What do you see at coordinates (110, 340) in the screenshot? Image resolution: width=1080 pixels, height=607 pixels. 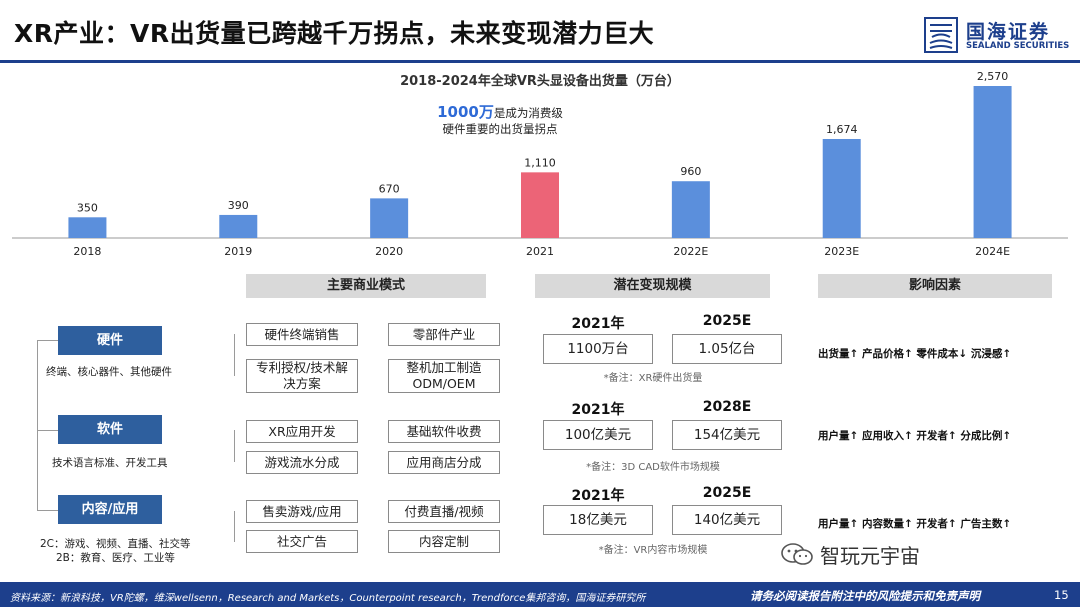 I see `category-hardware: 硬件` at bounding box center [110, 340].